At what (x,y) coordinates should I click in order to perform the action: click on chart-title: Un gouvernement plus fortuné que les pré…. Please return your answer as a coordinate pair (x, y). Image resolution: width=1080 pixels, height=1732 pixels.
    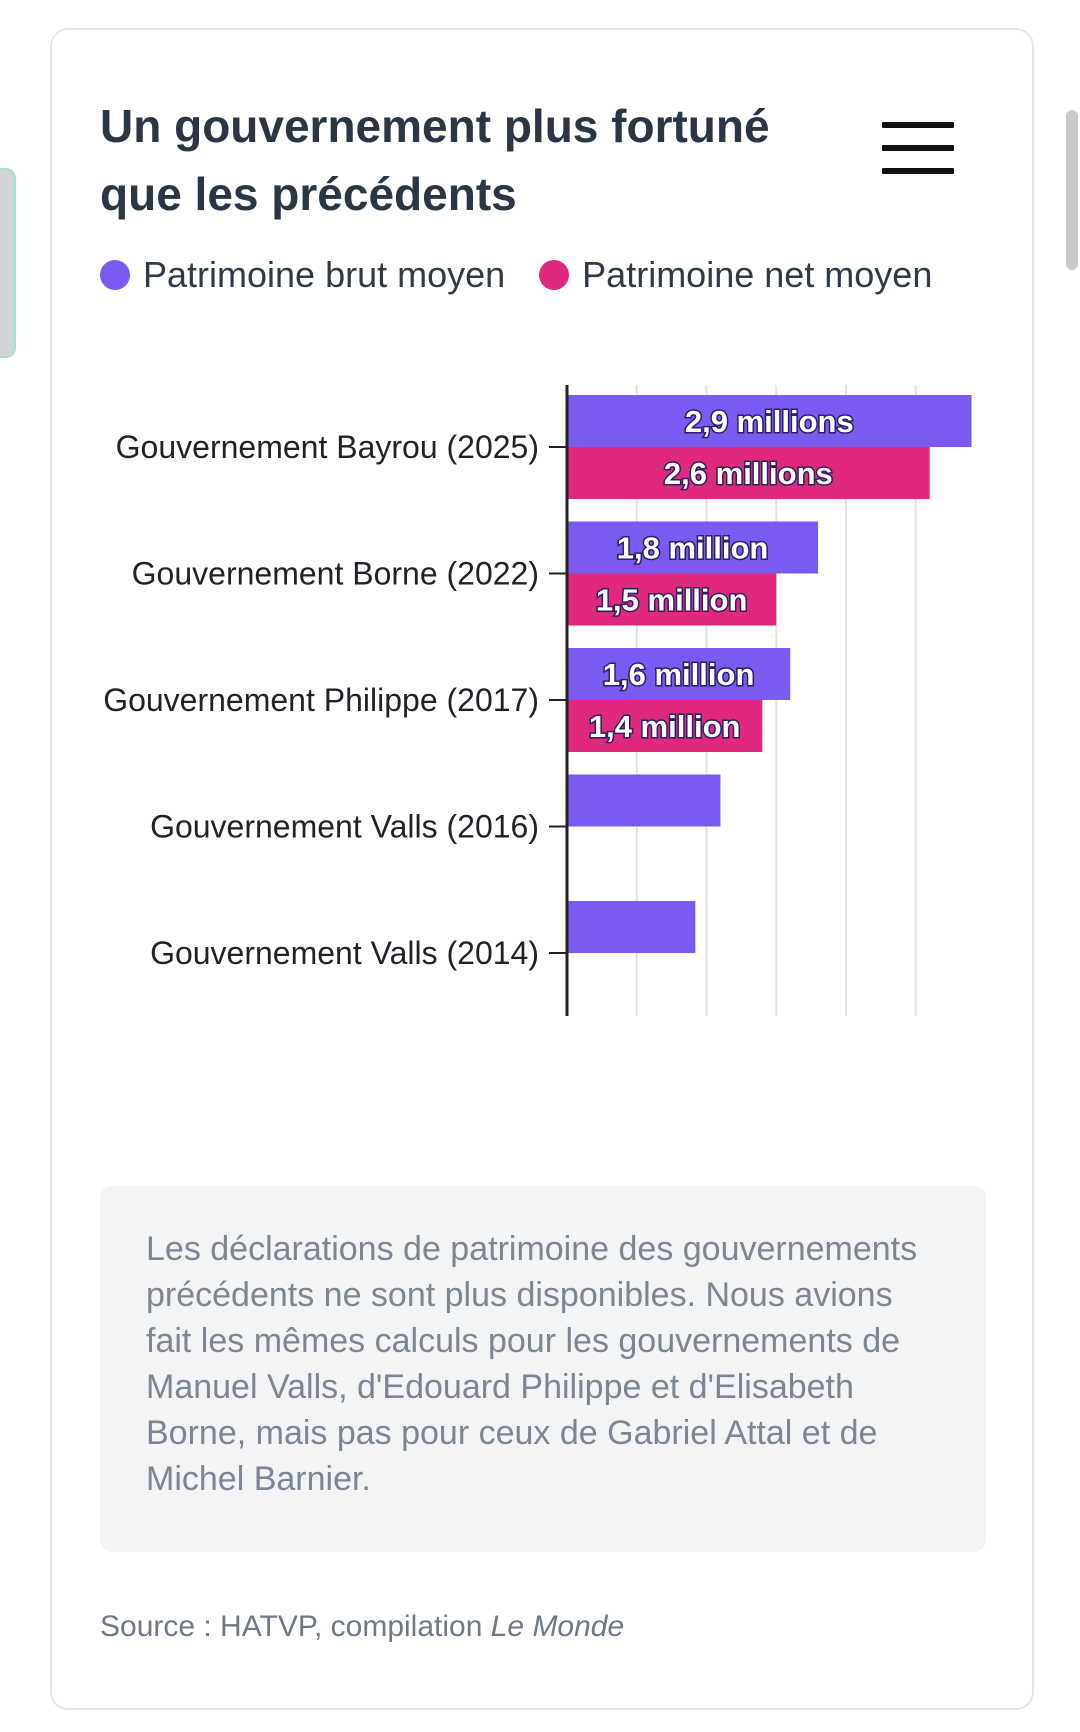
    Looking at the image, I should click on (435, 160).